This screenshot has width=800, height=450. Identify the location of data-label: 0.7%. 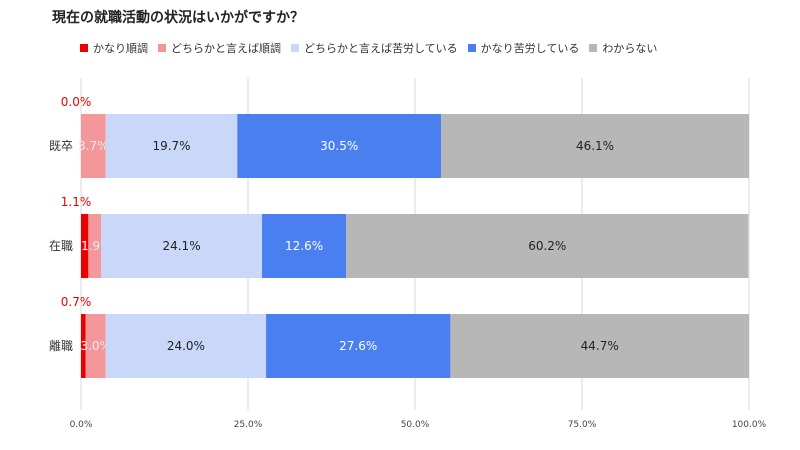
(76, 302).